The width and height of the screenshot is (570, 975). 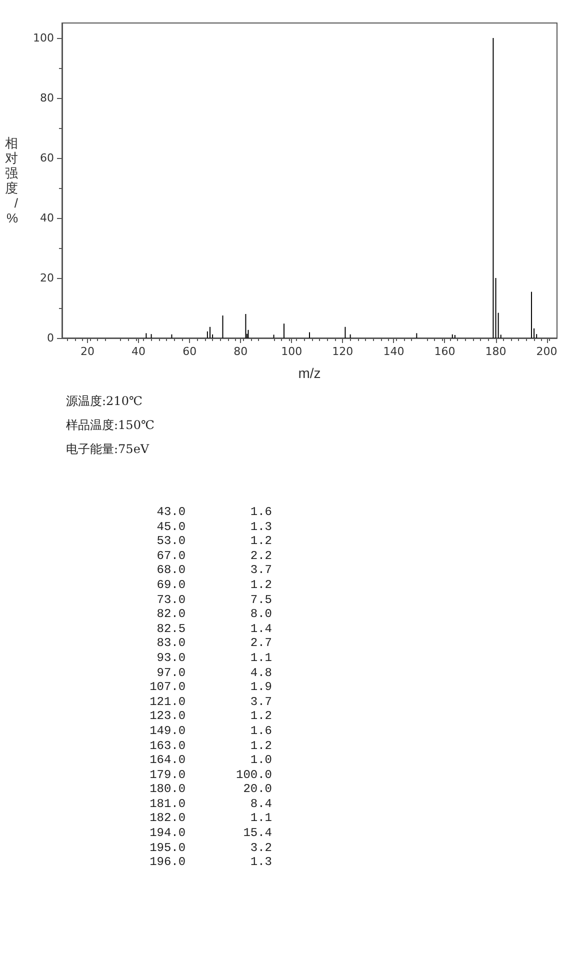 I want to click on y-tick-label: 0, so click(x=50, y=338).